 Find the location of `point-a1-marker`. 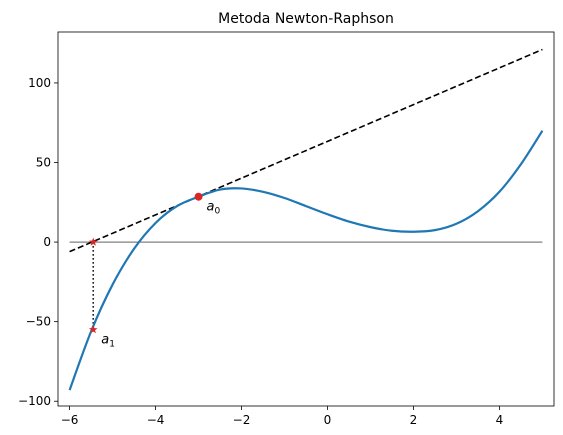

point-a1-marker is located at coordinates (93, 329).